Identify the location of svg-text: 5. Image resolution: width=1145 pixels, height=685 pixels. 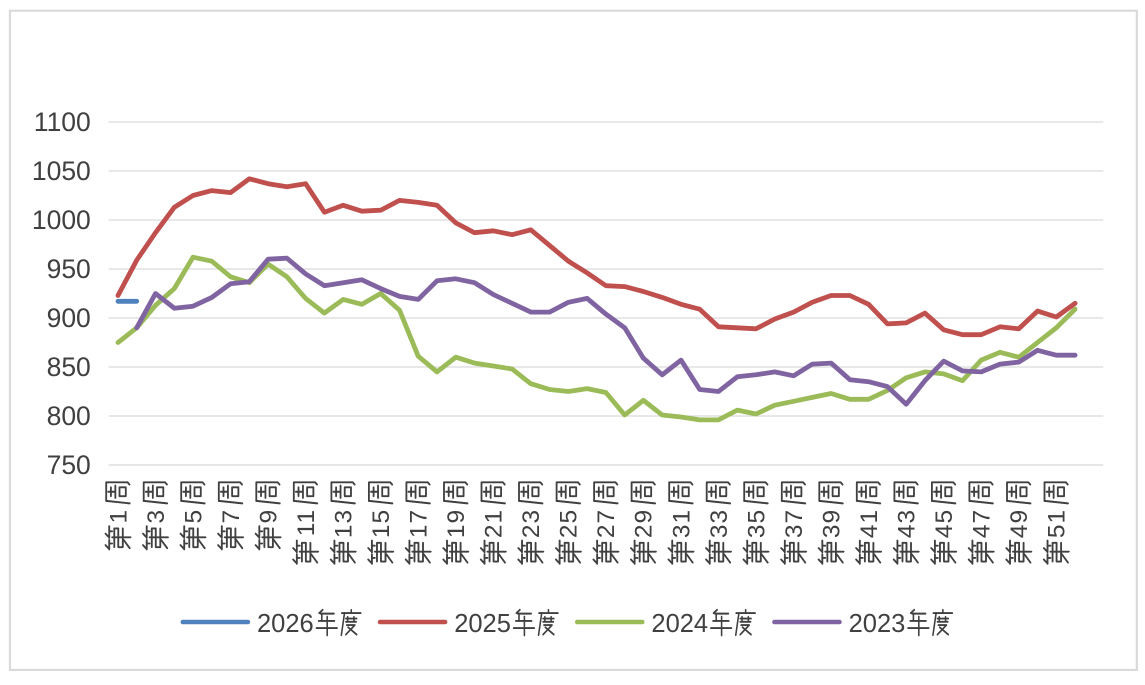
(193, 516).